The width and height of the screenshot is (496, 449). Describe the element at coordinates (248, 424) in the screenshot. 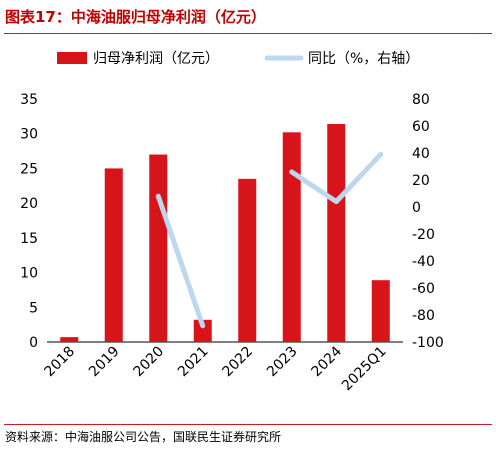

I see `bottom-divider` at that location.